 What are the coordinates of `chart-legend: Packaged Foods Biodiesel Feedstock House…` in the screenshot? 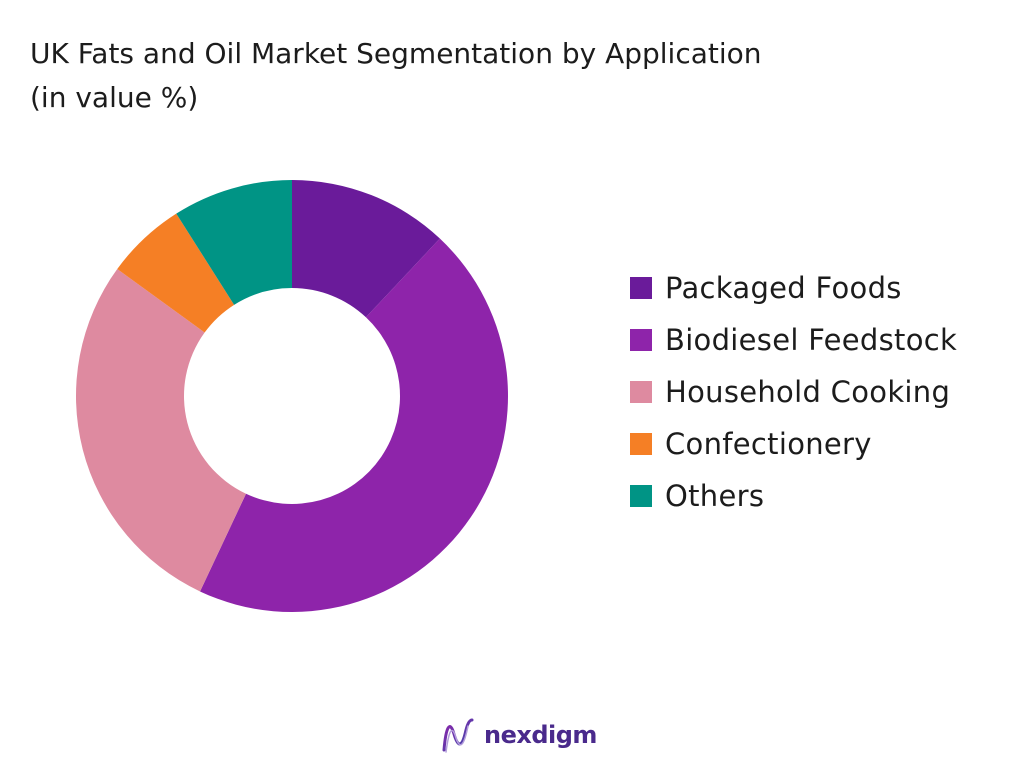 It's located at (793, 392).